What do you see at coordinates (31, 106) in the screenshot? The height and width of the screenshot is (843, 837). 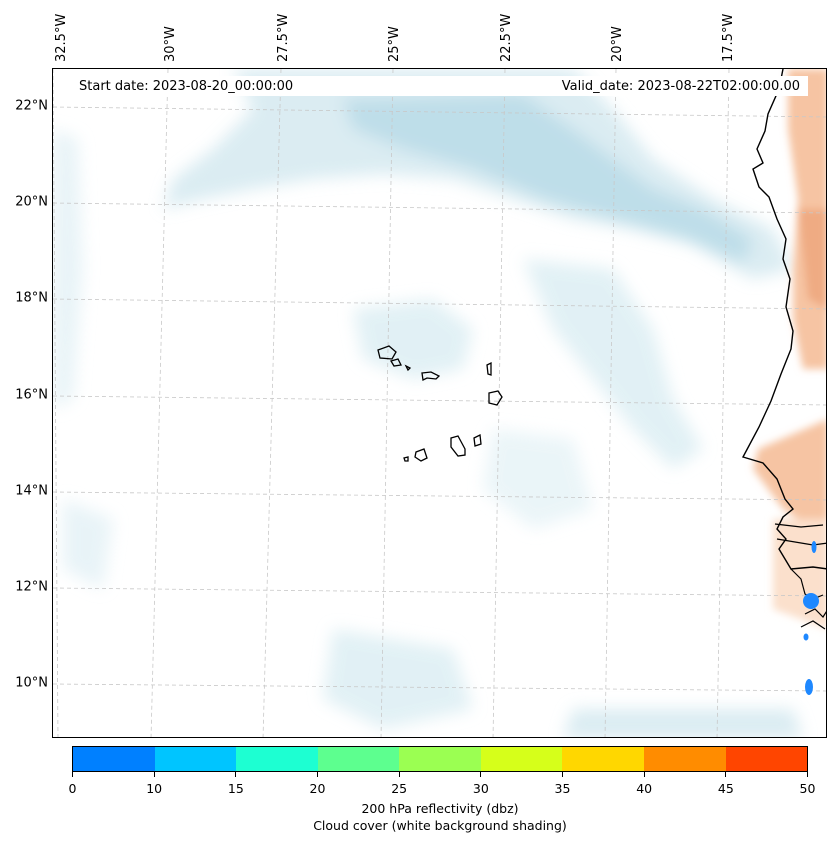 I see `lat-label-22n: 22°N` at bounding box center [31, 106].